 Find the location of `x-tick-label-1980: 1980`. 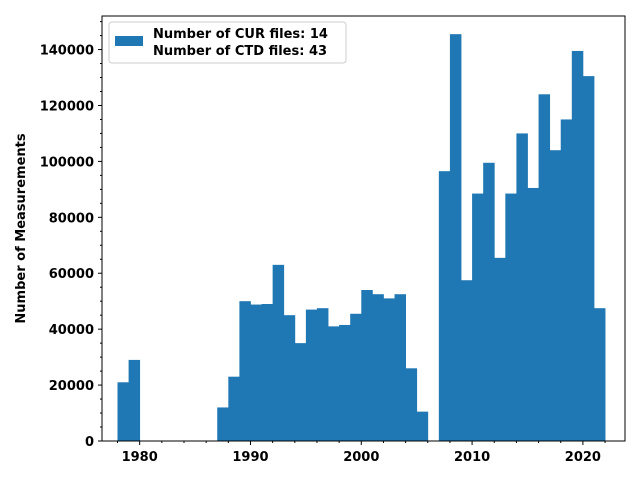

x-tick-label-1980: 1980 is located at coordinates (140, 457).